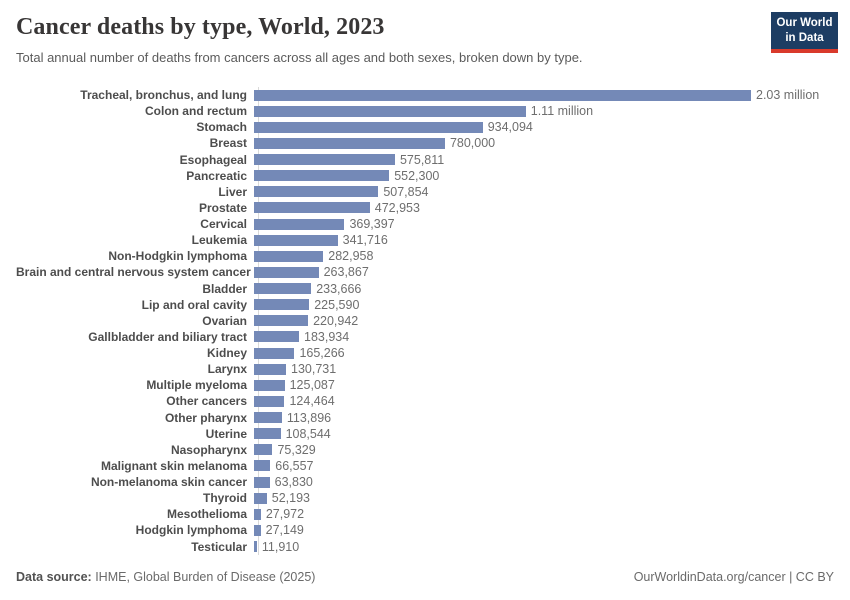 Image resolution: width=850 pixels, height=600 pixels. Describe the element at coordinates (173, 465) in the screenshot. I see `category-label: Malignant skin melanoma` at that location.